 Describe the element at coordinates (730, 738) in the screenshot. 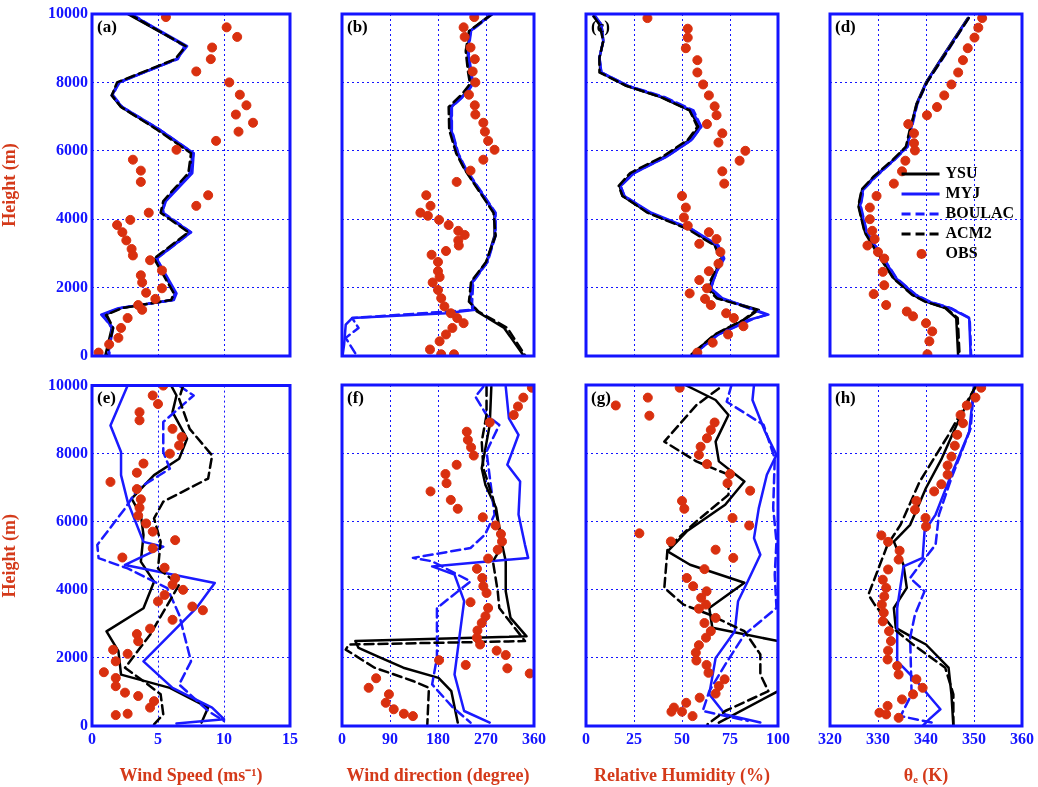

I see `x-tick-label: 75` at that location.